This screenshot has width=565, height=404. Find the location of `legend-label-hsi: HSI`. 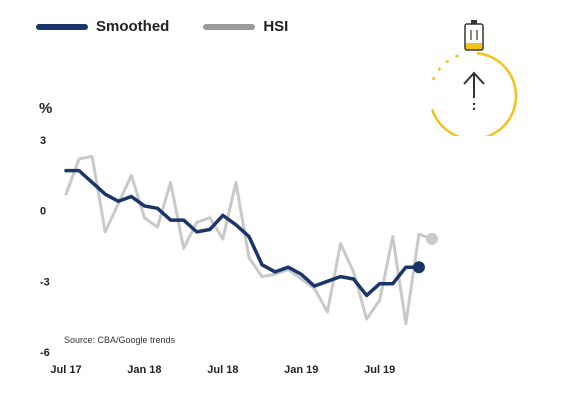

legend-label-hsi: HSI is located at coordinates (276, 26).